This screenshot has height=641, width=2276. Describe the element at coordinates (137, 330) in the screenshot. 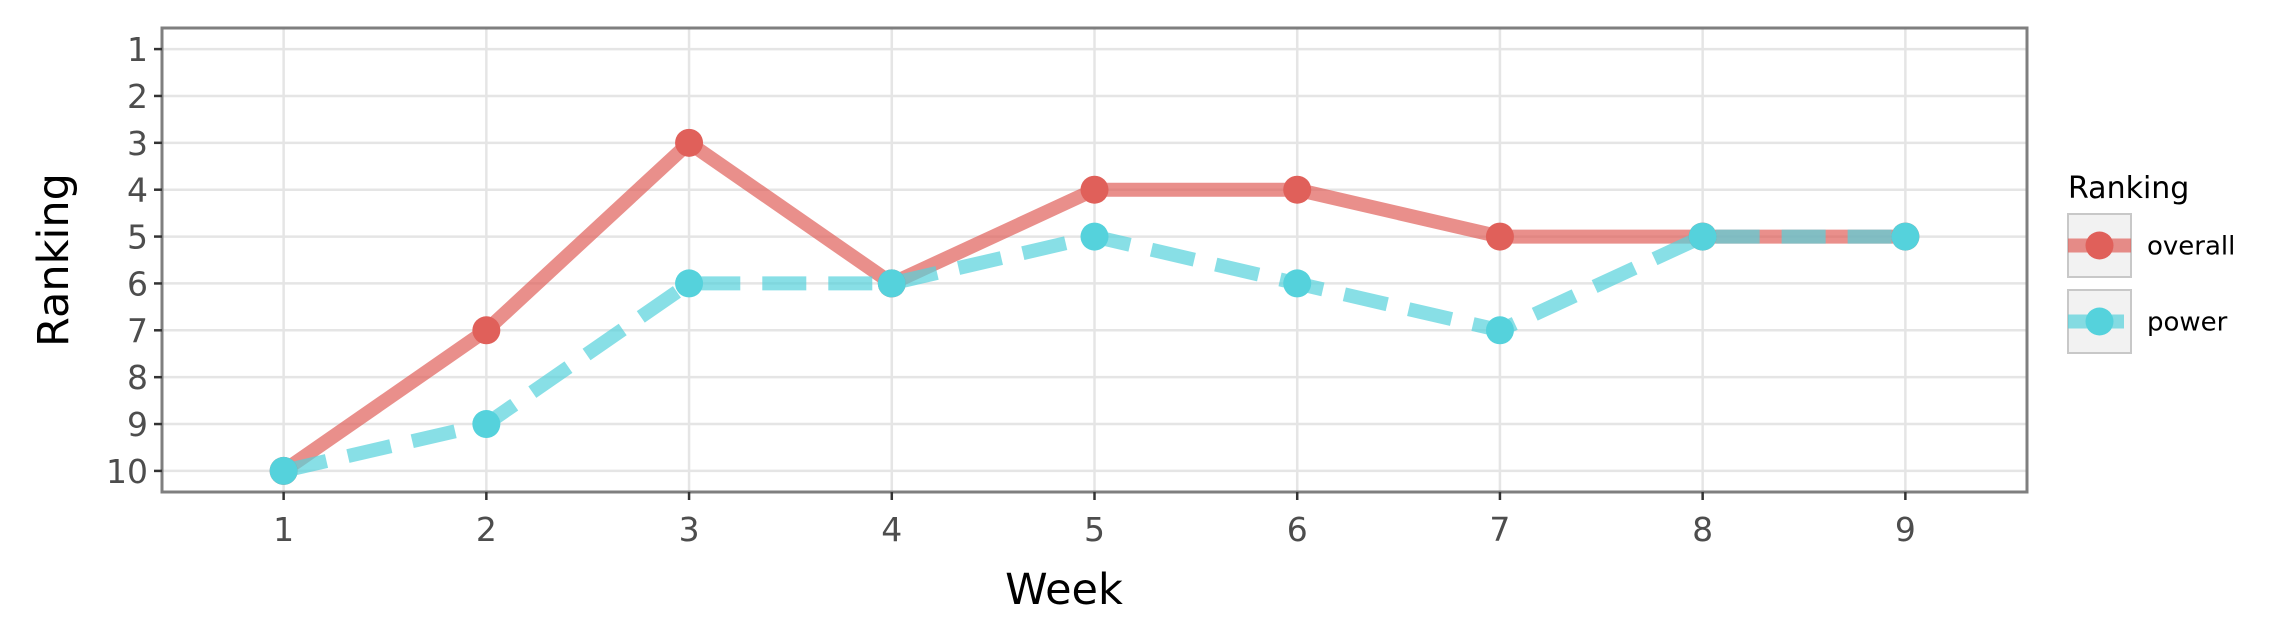

I see `y-tick-label: 7` at that location.